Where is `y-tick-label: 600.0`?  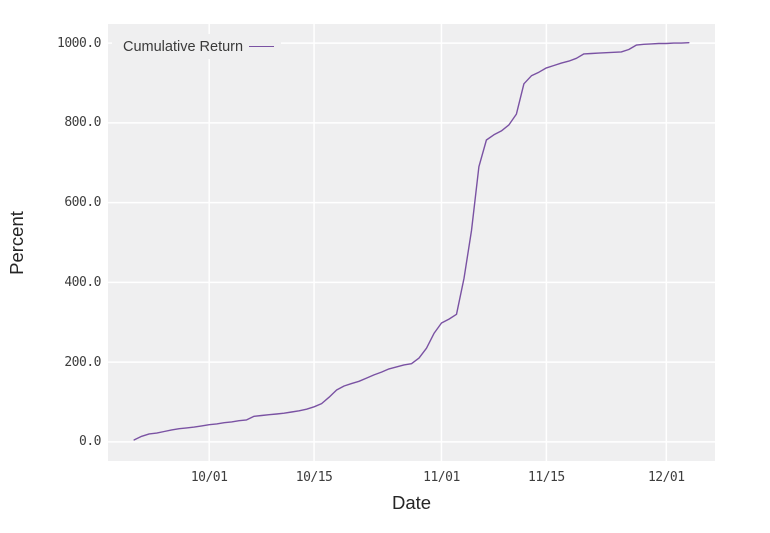 y-tick-label: 600.0 is located at coordinates (82, 203).